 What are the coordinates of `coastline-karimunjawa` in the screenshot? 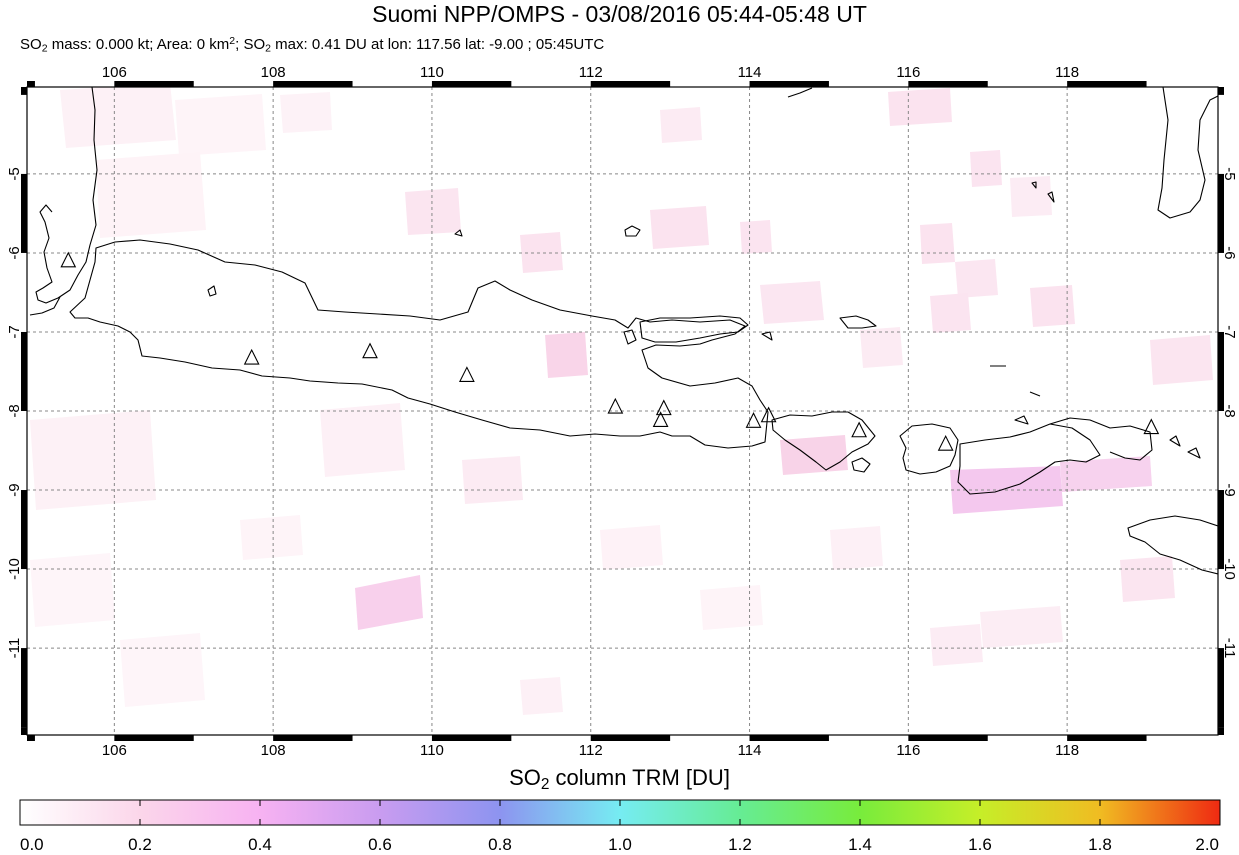 It's located at (632, 231).